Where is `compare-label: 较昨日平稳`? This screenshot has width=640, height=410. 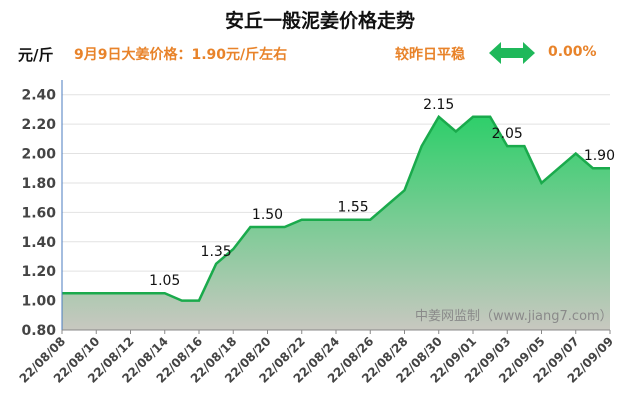 compare-label: 较昨日平稳 is located at coordinates (430, 55).